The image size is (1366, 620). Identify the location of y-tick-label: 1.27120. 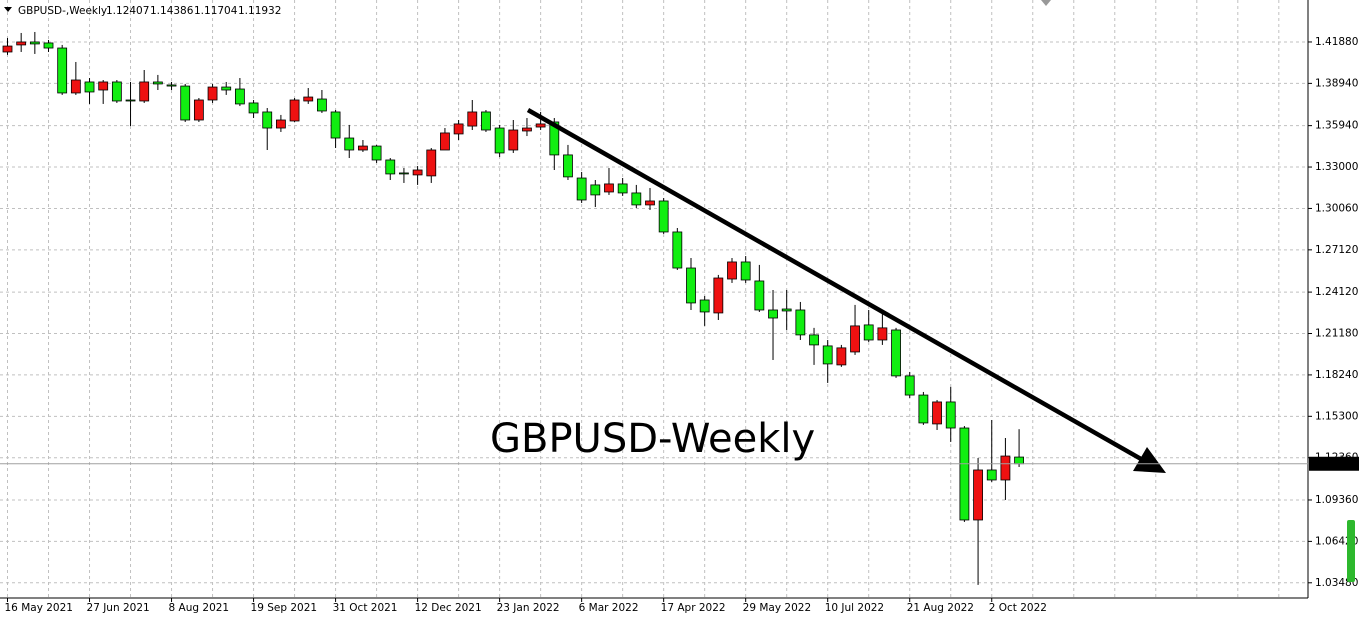
(1336, 250).